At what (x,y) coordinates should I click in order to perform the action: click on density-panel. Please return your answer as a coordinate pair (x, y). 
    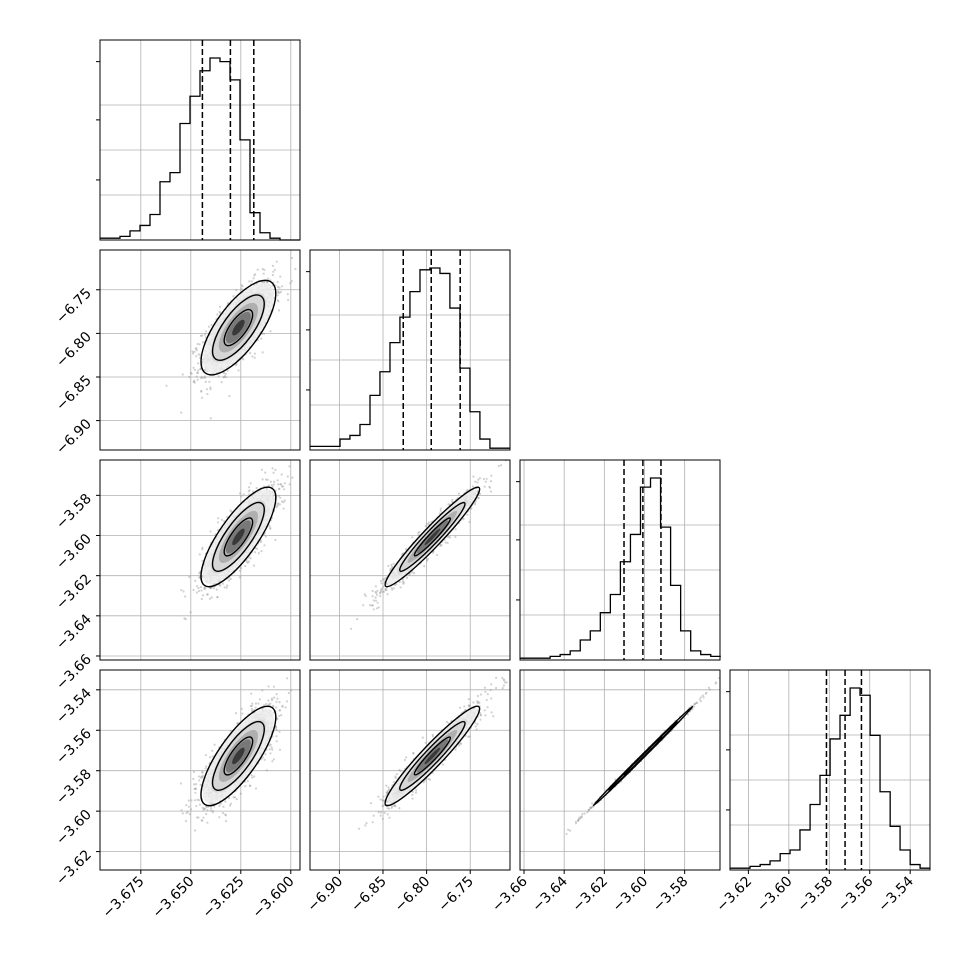
    Looking at the image, I should click on (200, 770).